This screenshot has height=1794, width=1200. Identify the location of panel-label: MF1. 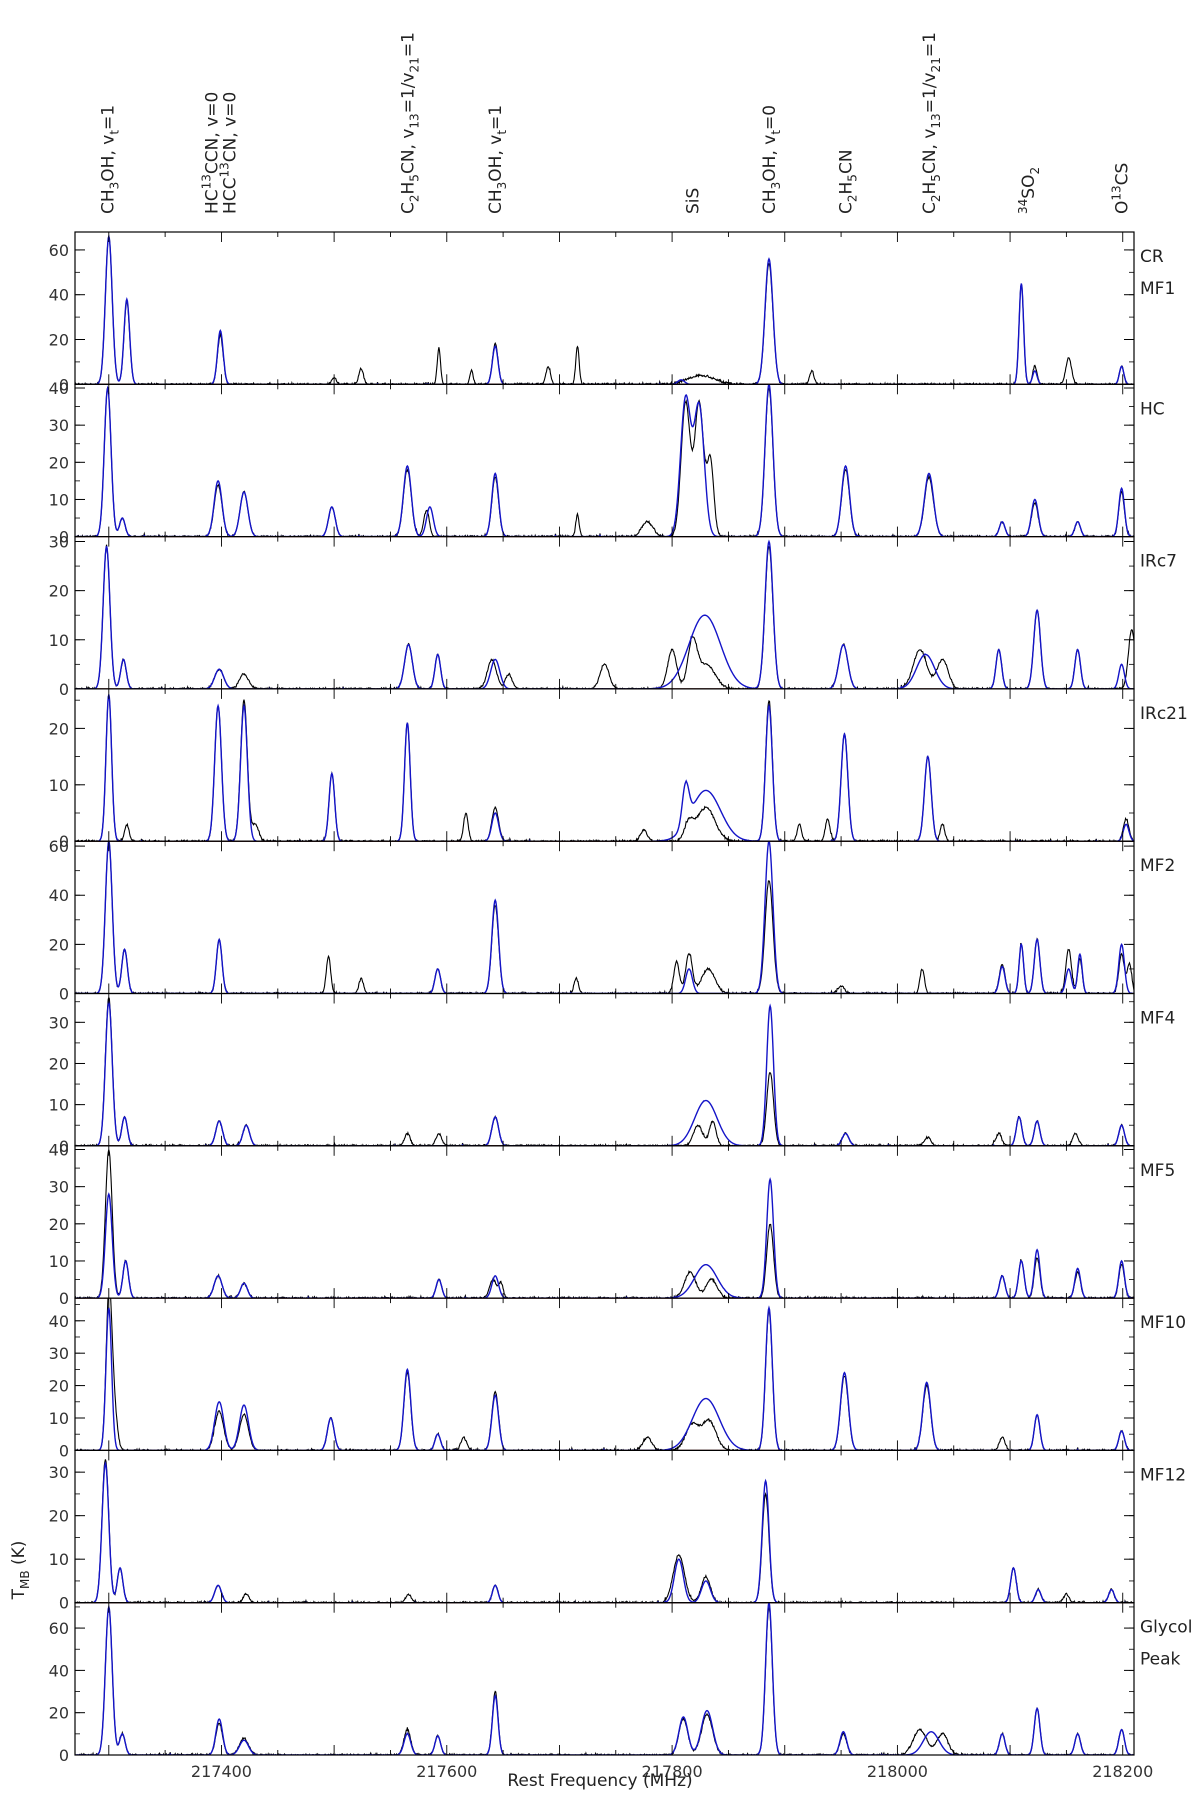
(1157, 289).